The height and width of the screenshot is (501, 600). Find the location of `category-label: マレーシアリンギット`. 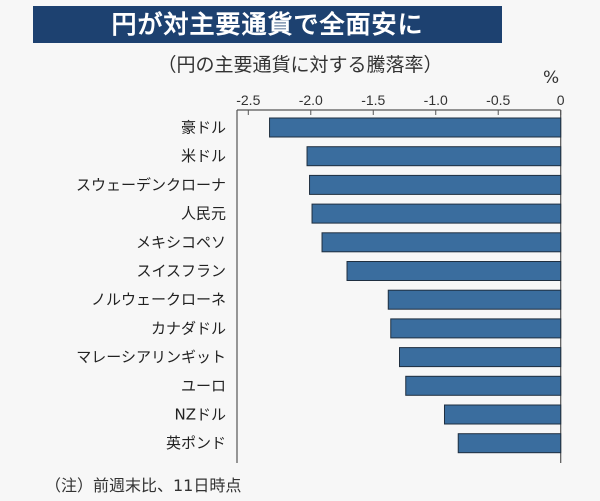

category-label: マレーシアリンギット is located at coordinates (151, 357).